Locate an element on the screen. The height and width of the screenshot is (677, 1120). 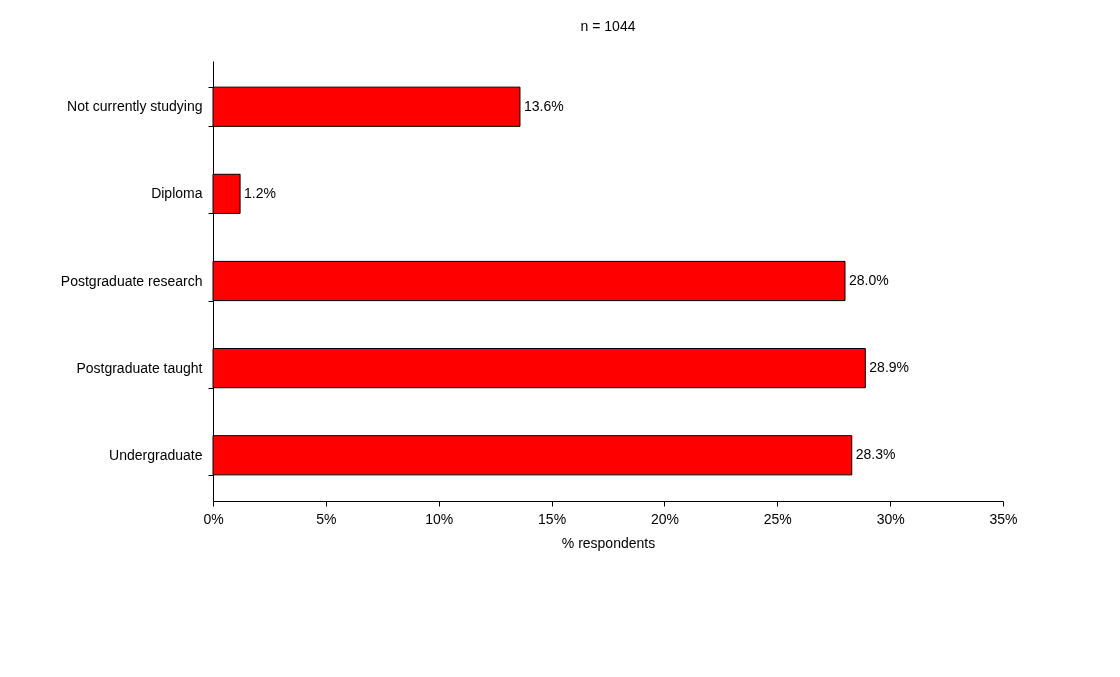
x-tick-label: 0% is located at coordinates (213, 518).